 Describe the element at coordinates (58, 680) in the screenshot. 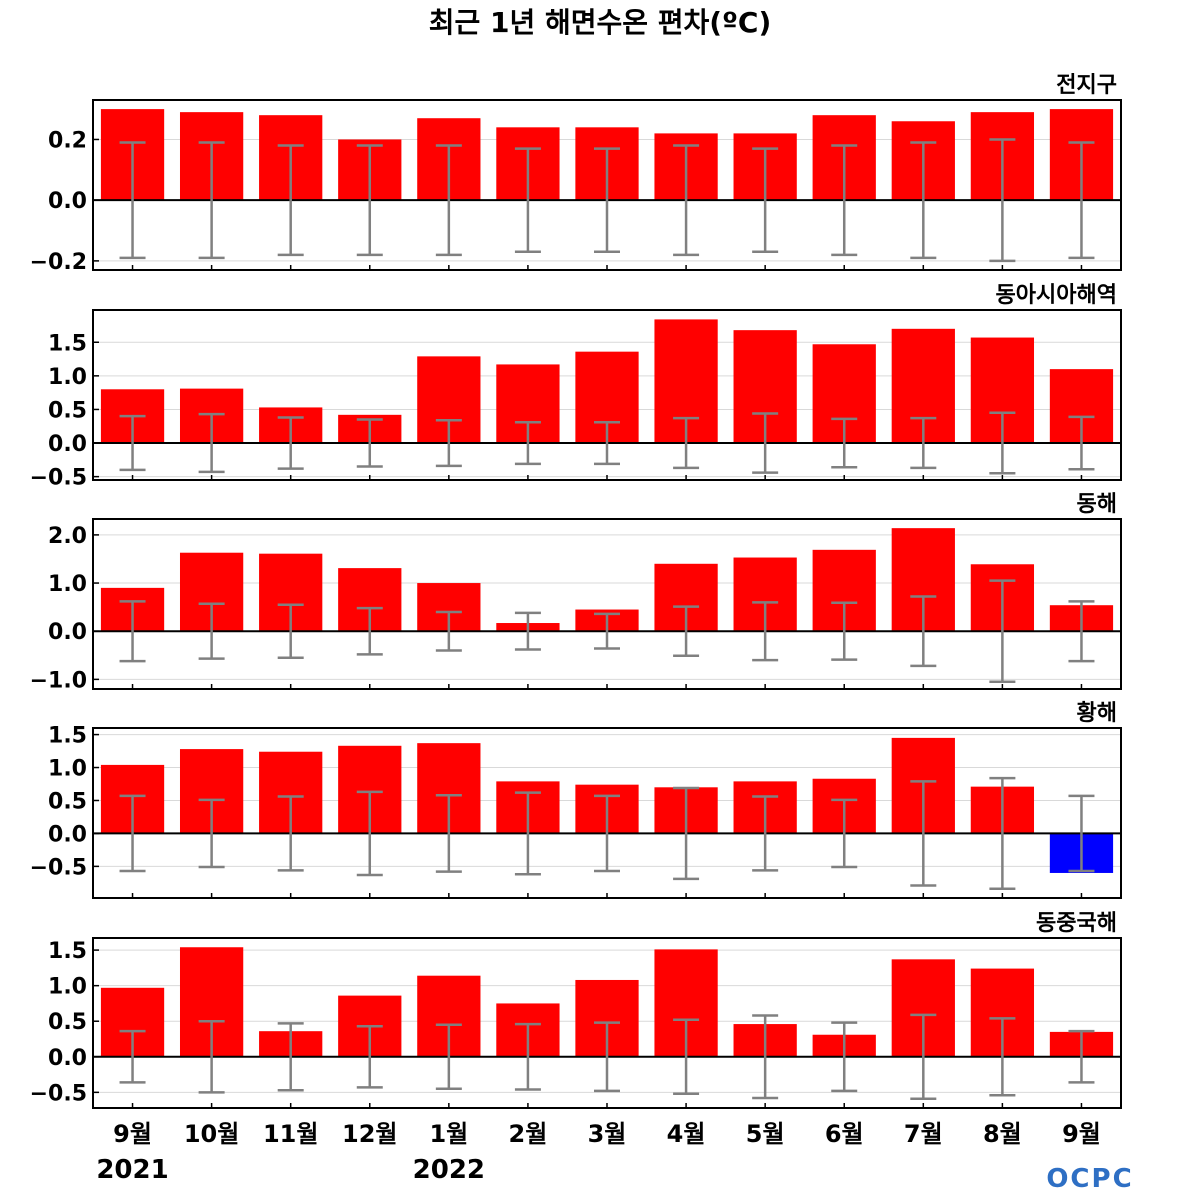

I see `y-tick-label: −1.0` at that location.